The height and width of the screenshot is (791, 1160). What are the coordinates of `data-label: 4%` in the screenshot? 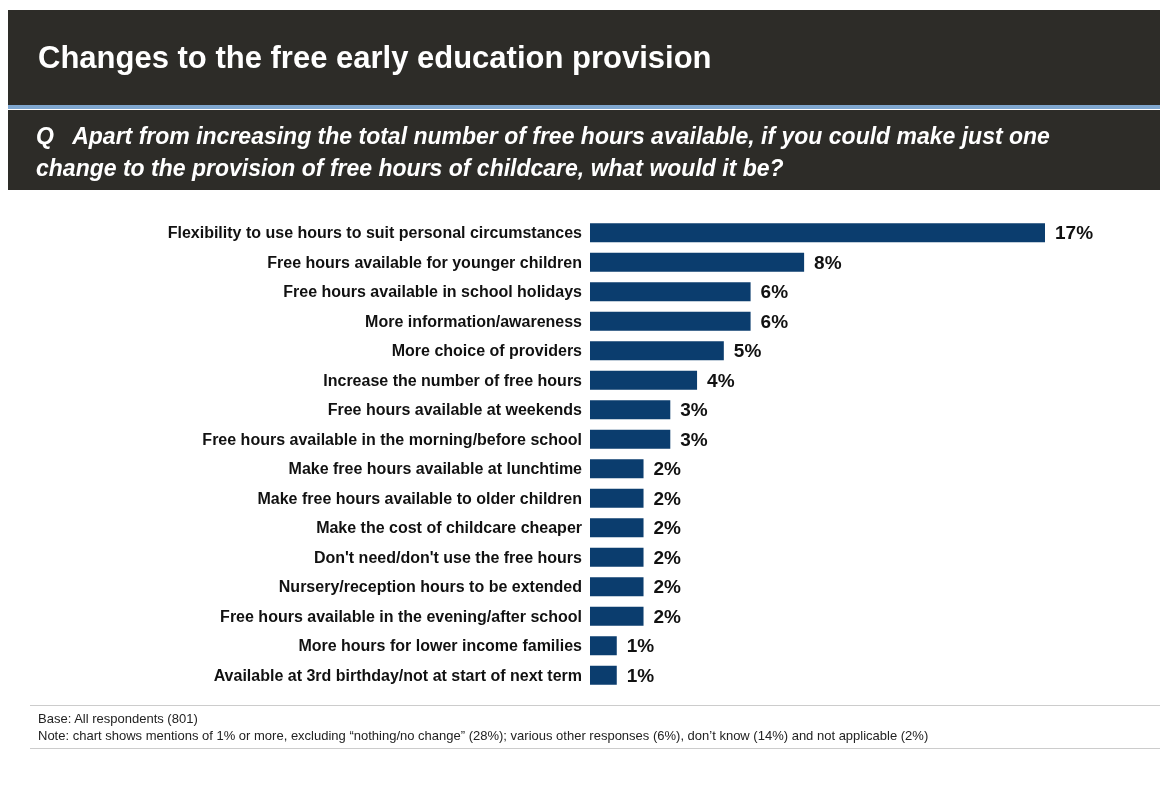 It's located at (721, 380).